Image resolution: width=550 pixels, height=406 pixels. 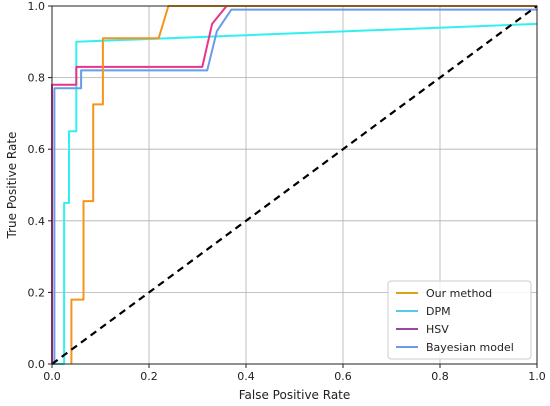 What do you see at coordinates (37, 78) in the screenshot?
I see `y-tick-label: 0.8` at bounding box center [37, 78].